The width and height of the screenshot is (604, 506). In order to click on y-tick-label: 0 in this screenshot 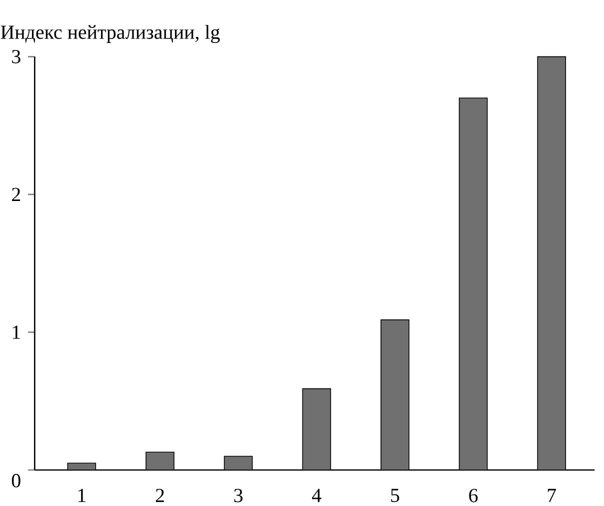, I will do `click(16, 481)`.